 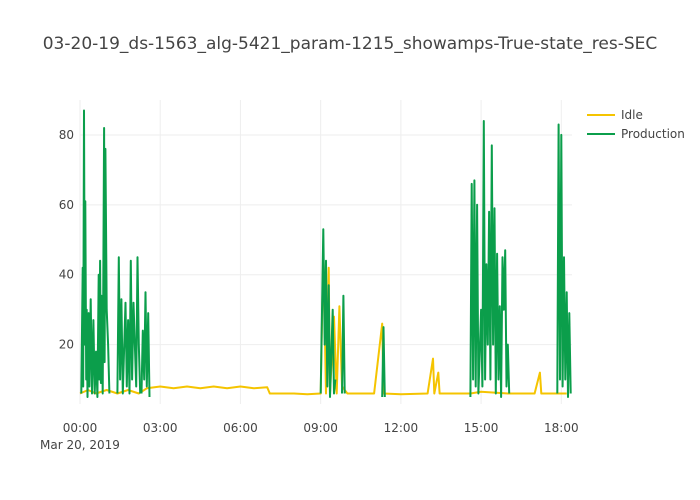 I want to click on x-tick-label: 03:00, so click(x=160, y=428).